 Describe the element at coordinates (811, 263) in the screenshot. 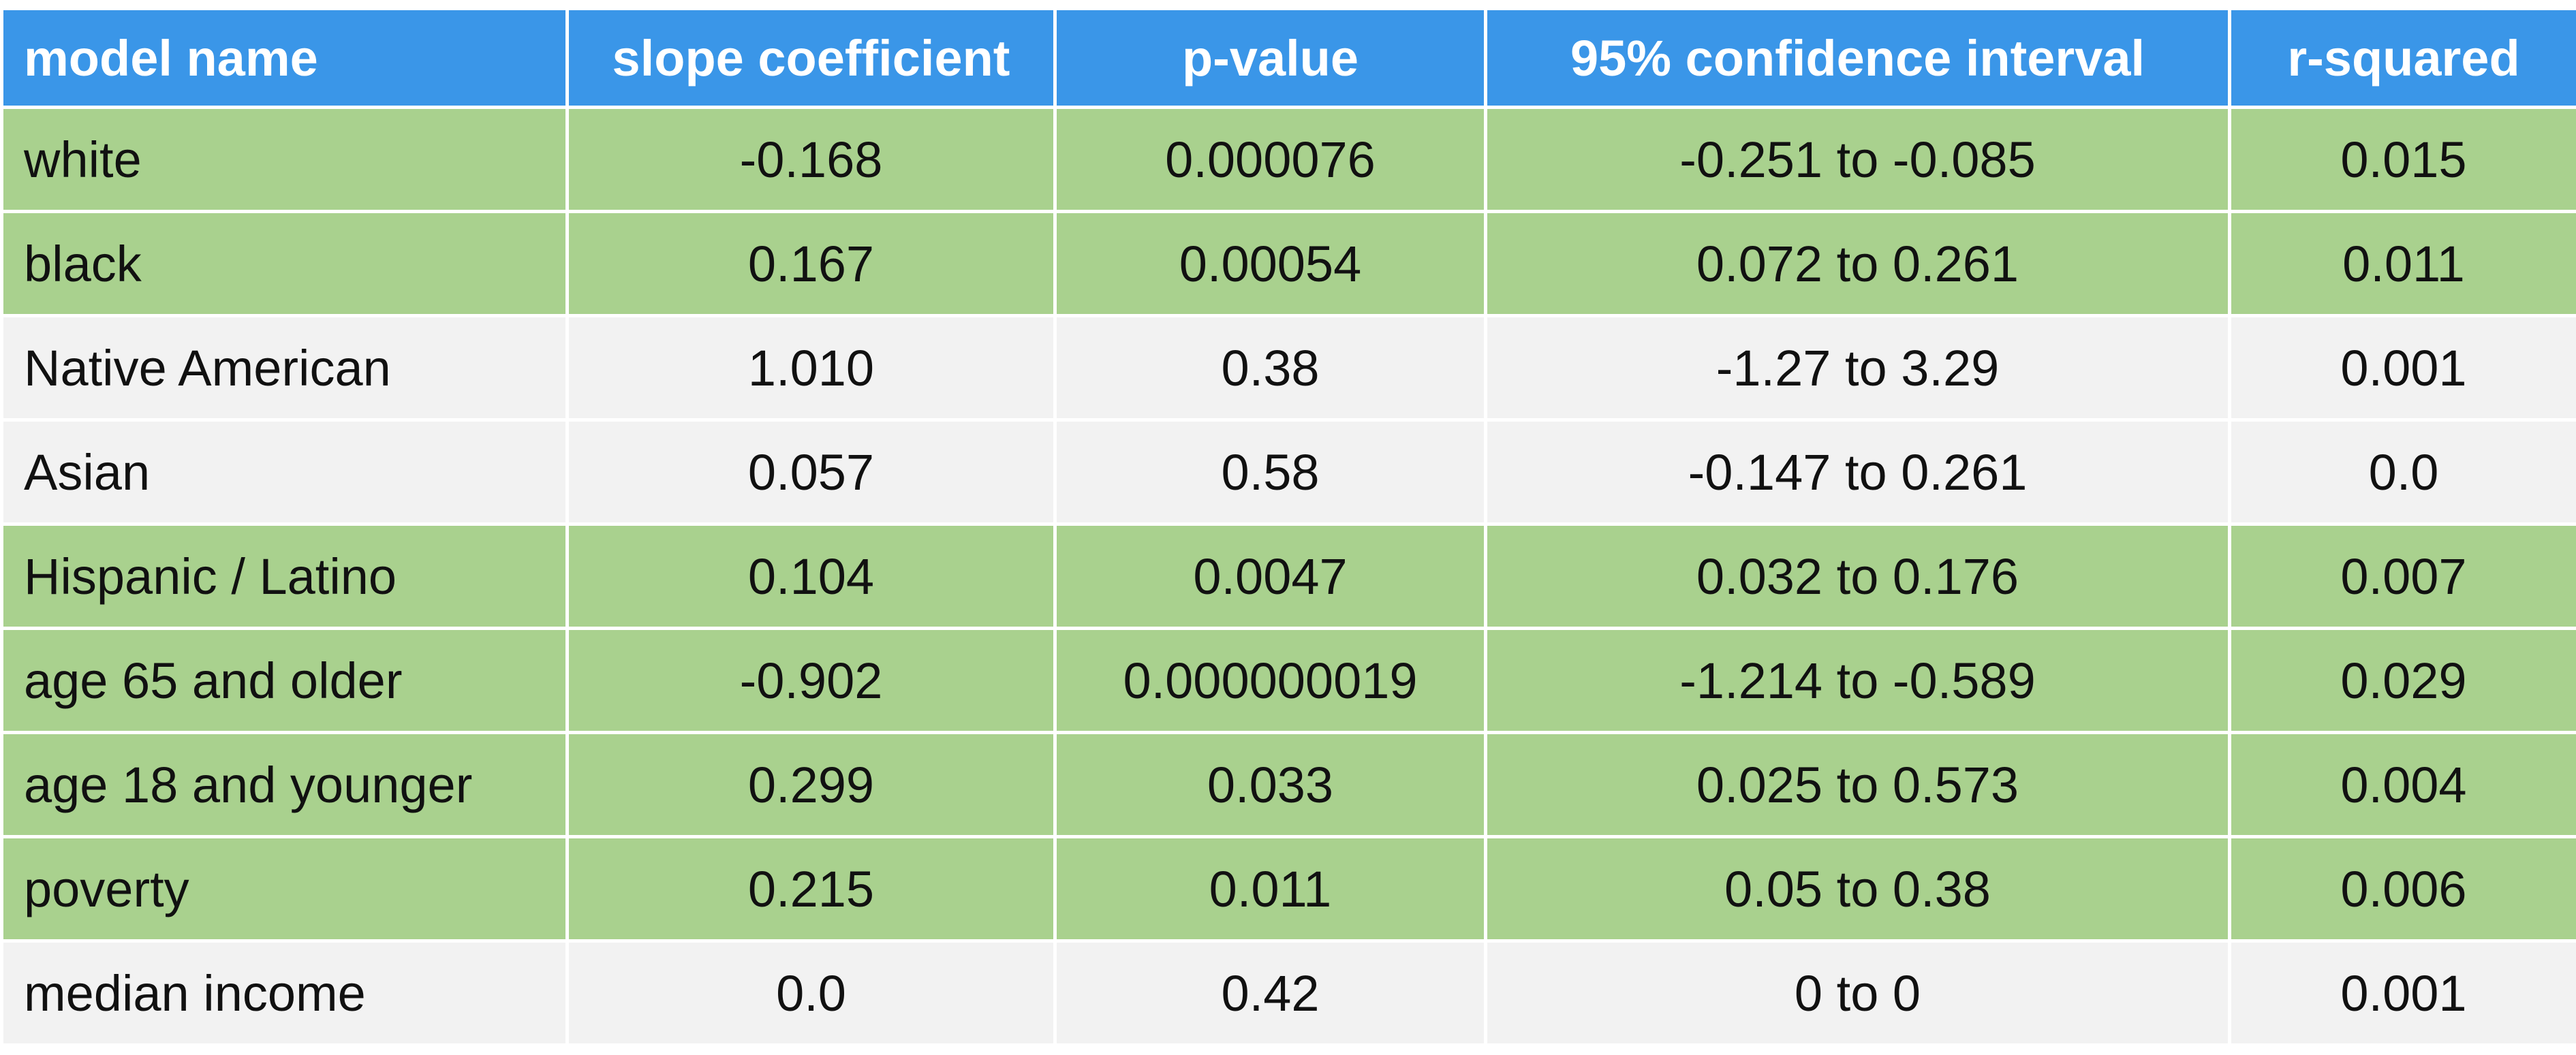

I see `value-cell: 0.167` at that location.